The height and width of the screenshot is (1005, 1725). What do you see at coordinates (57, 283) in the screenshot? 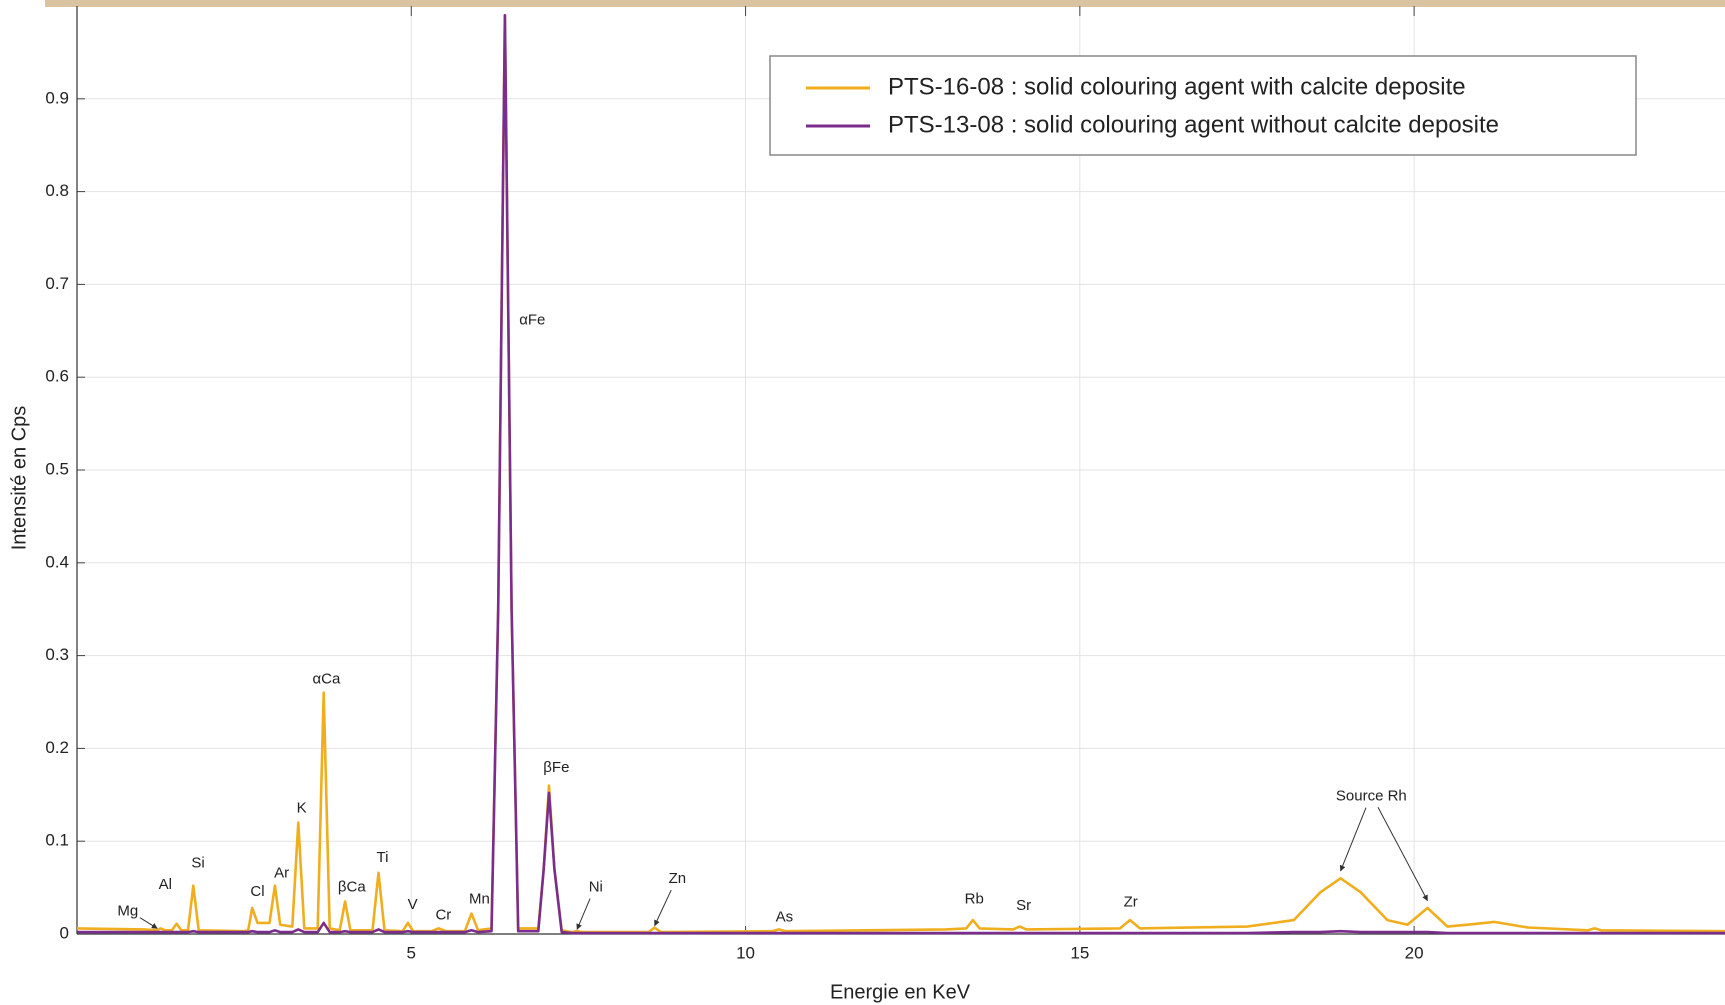
I see `y-tick-label: 0.7` at bounding box center [57, 283].